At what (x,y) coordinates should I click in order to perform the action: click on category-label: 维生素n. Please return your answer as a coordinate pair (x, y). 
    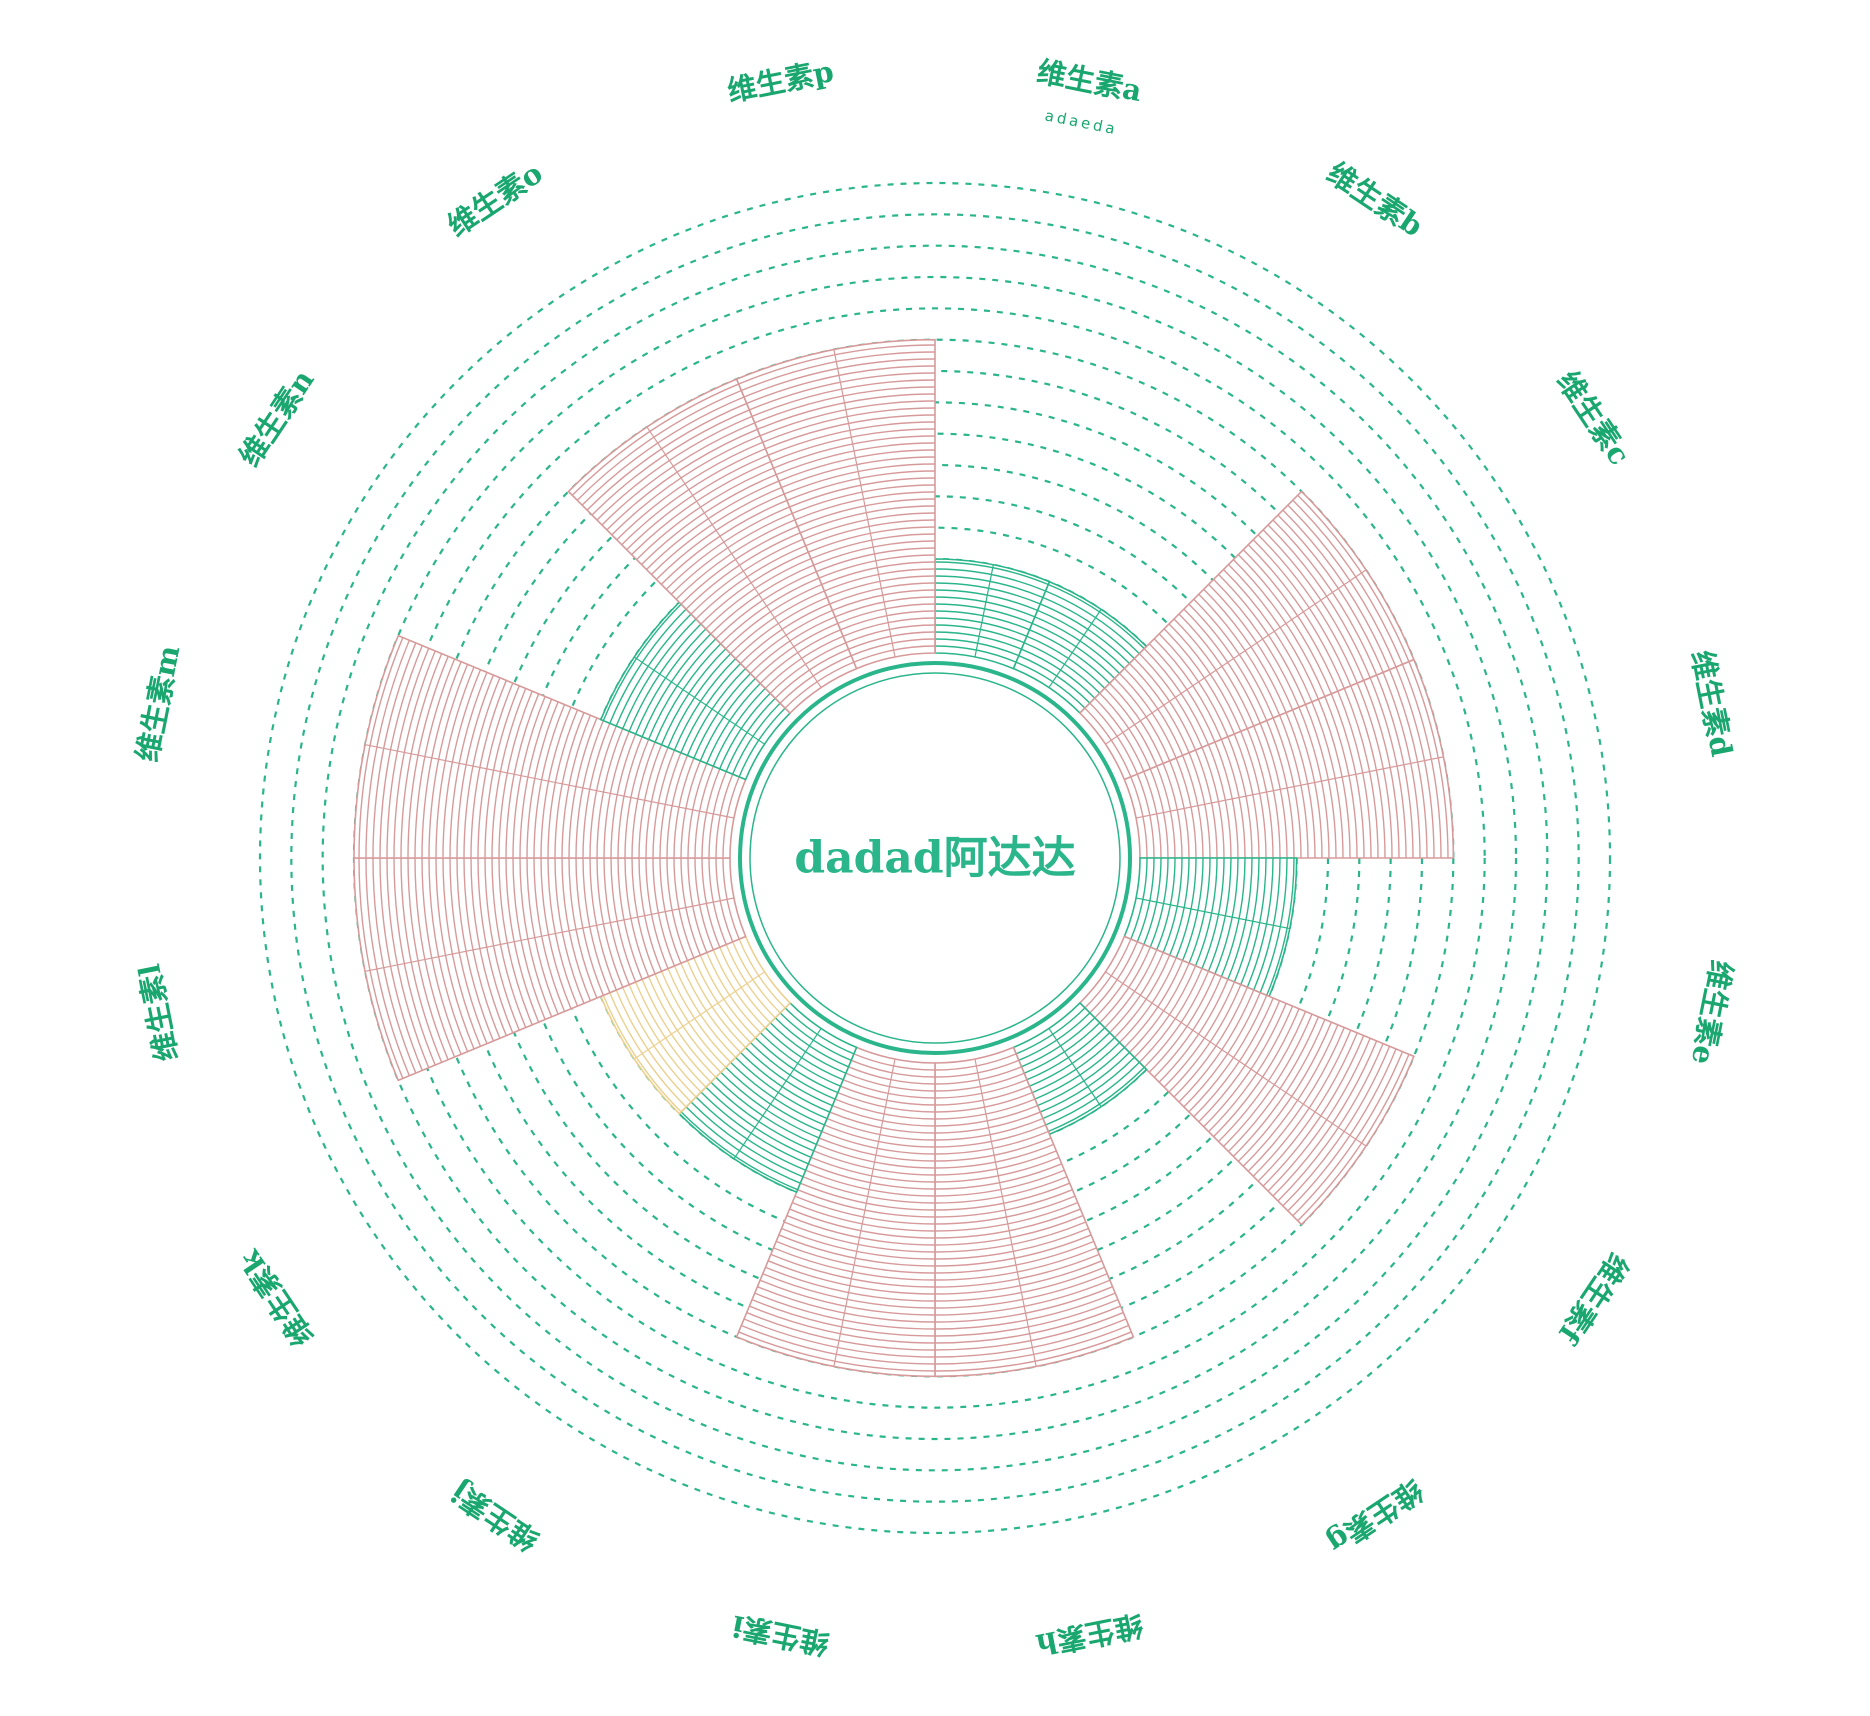
    Looking at the image, I should click on (276, 418).